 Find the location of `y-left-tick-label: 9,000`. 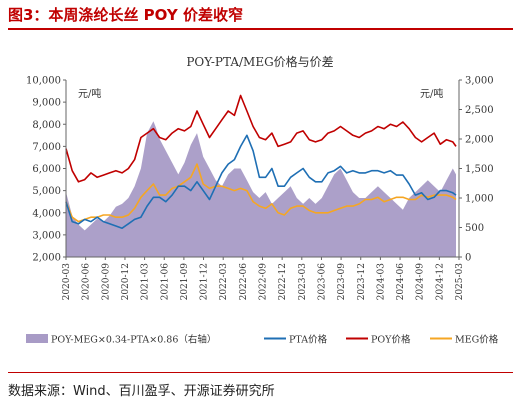

y-left-tick-label: 9,000 is located at coordinates (46, 103).